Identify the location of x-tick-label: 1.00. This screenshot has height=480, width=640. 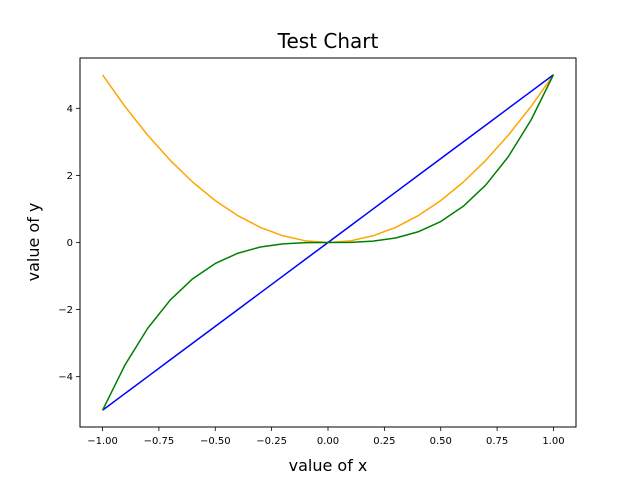
(553, 441).